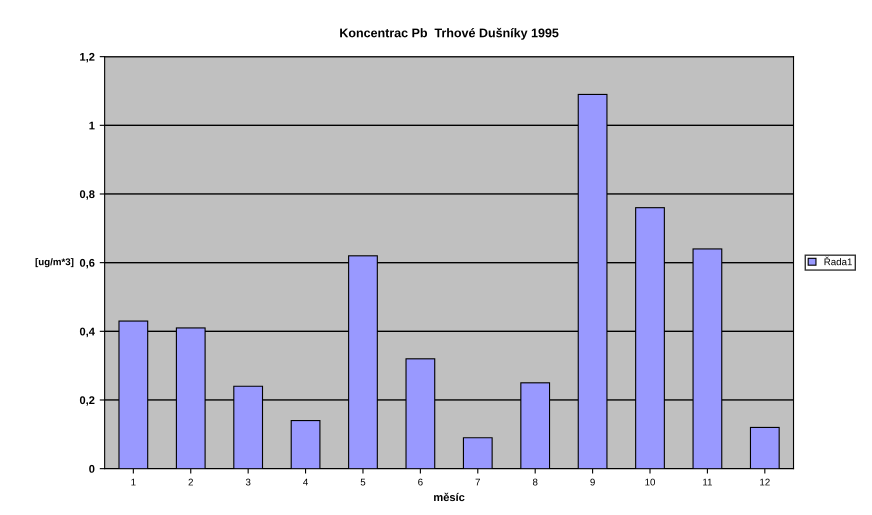 The height and width of the screenshot is (515, 872). Describe the element at coordinates (449, 34) in the screenshot. I see `chart-title: Koncentrac Pb Trhové Dušníky 1995` at that location.